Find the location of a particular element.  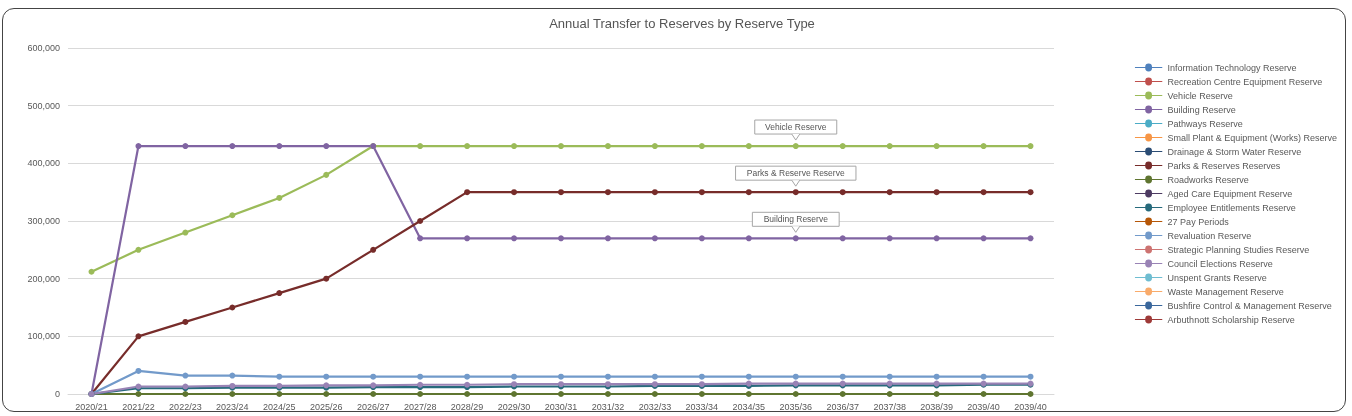

y-tick-label: 100,000 is located at coordinates (43, 336).